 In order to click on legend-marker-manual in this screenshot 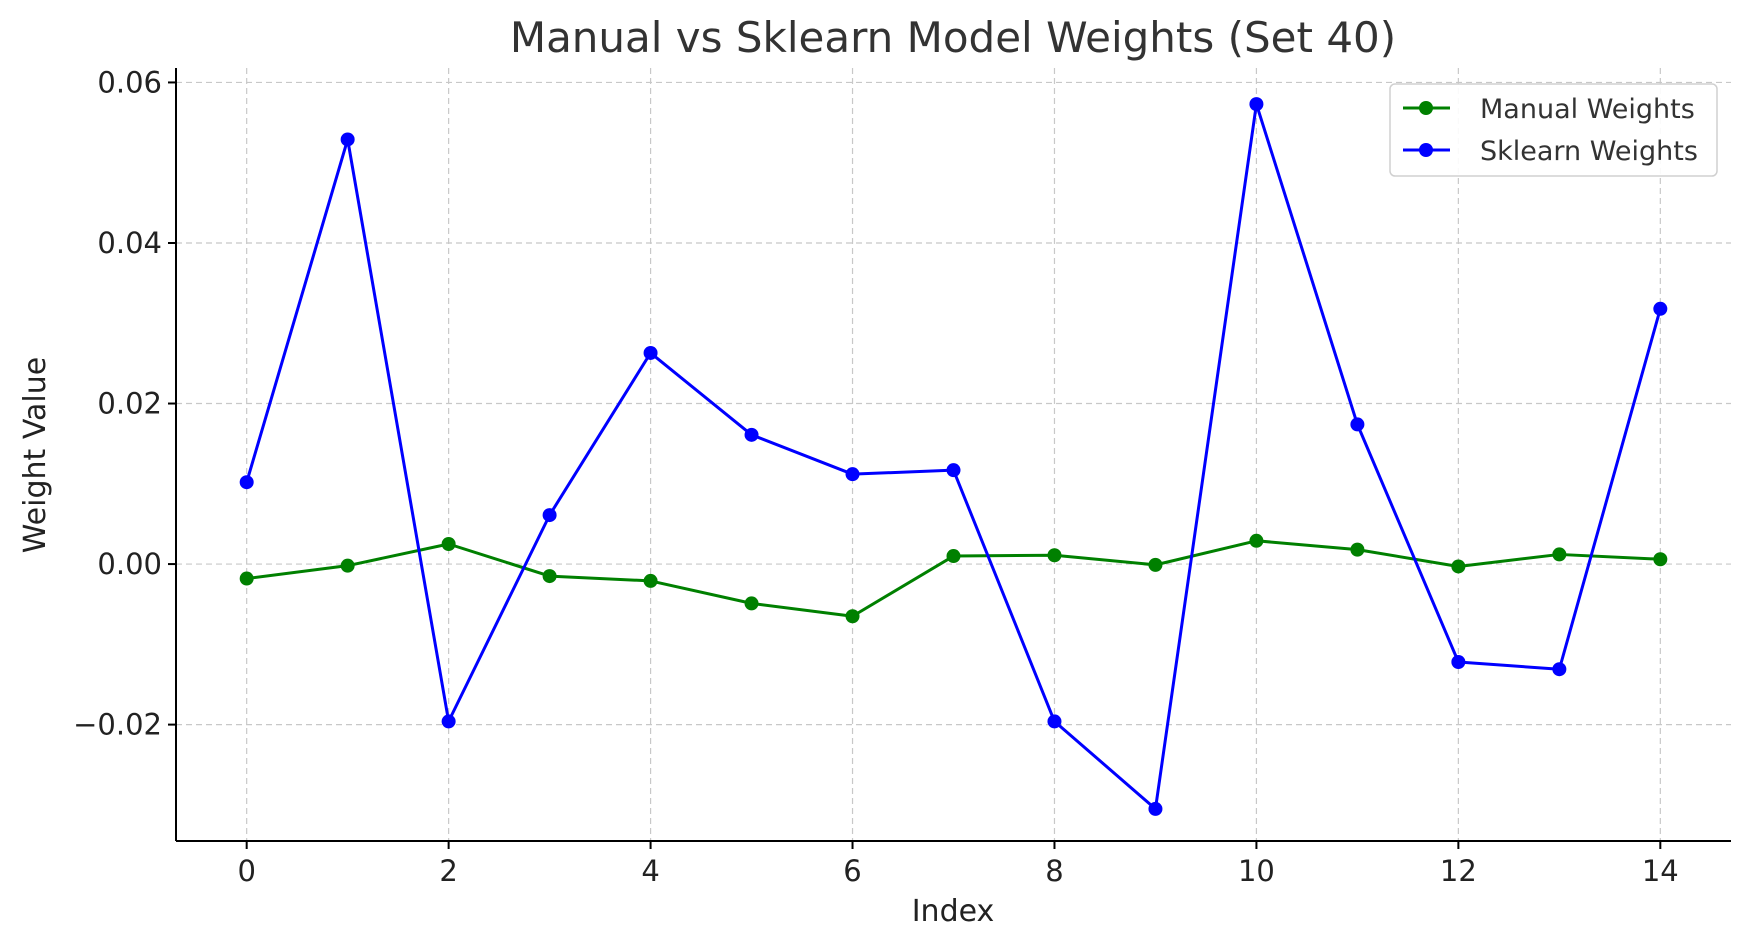, I will do `click(1426, 108)`.